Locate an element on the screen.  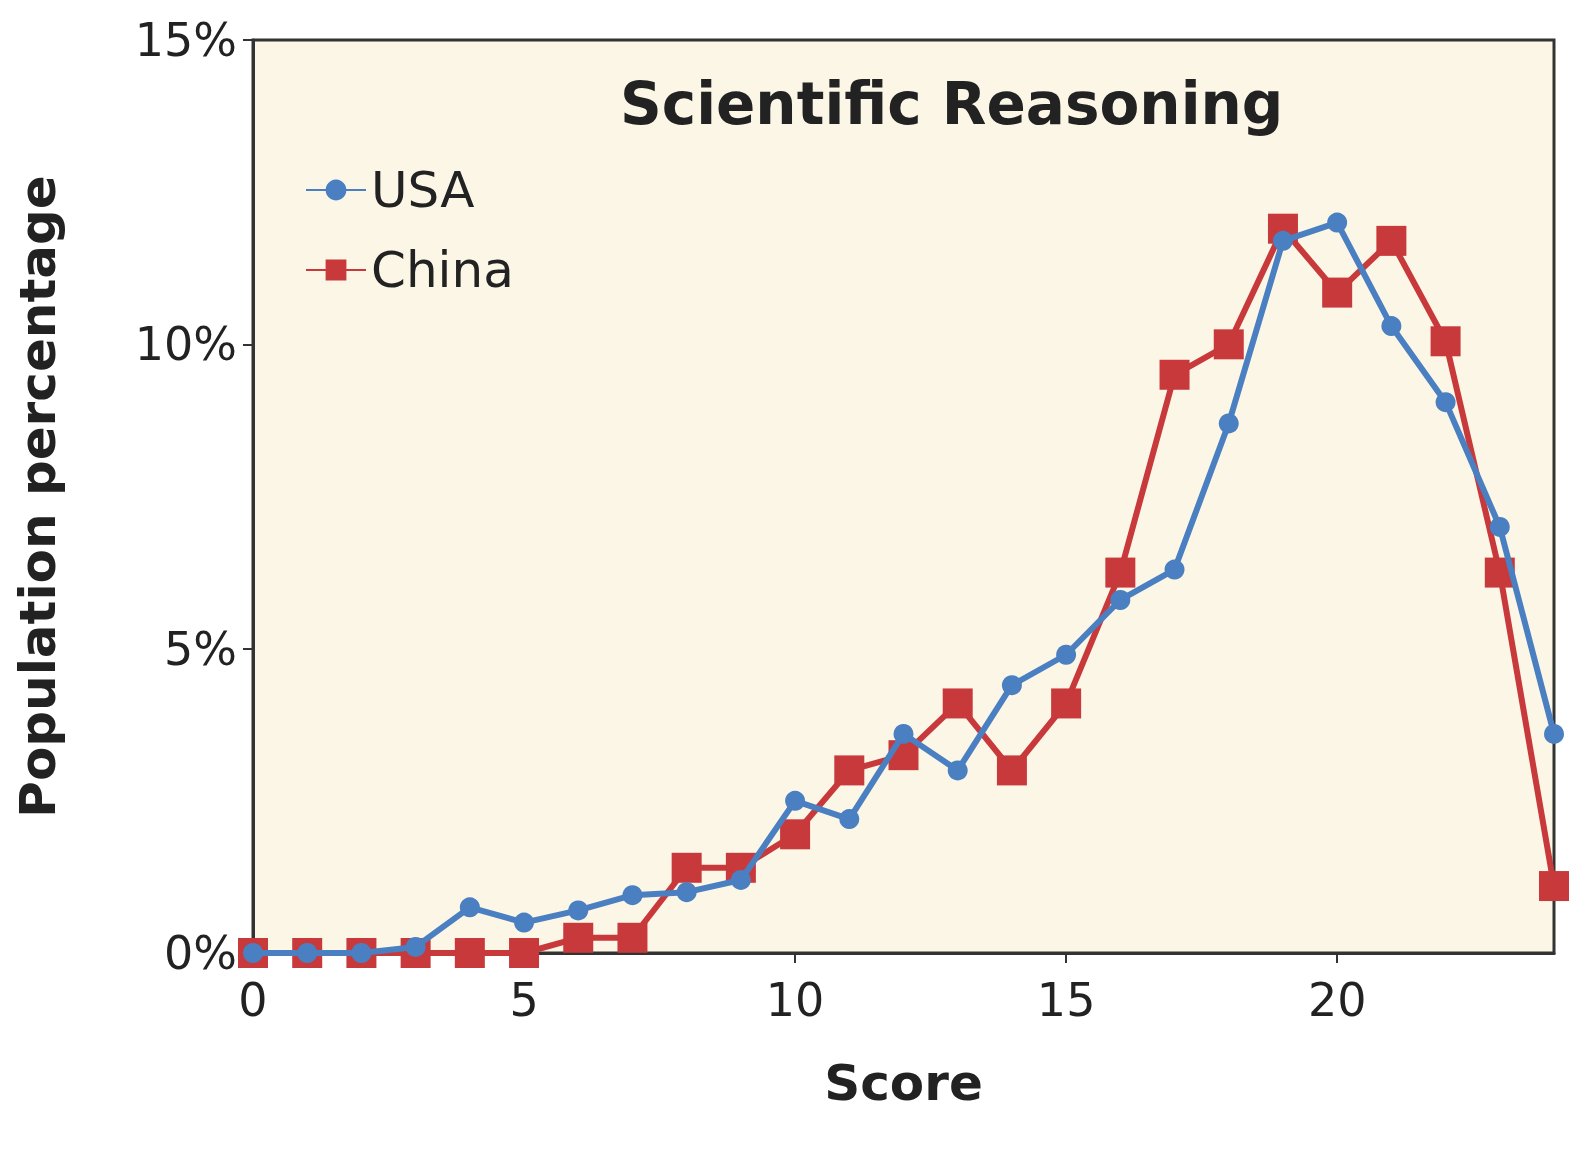
x-tick-label: 20 is located at coordinates (1337, 1000).